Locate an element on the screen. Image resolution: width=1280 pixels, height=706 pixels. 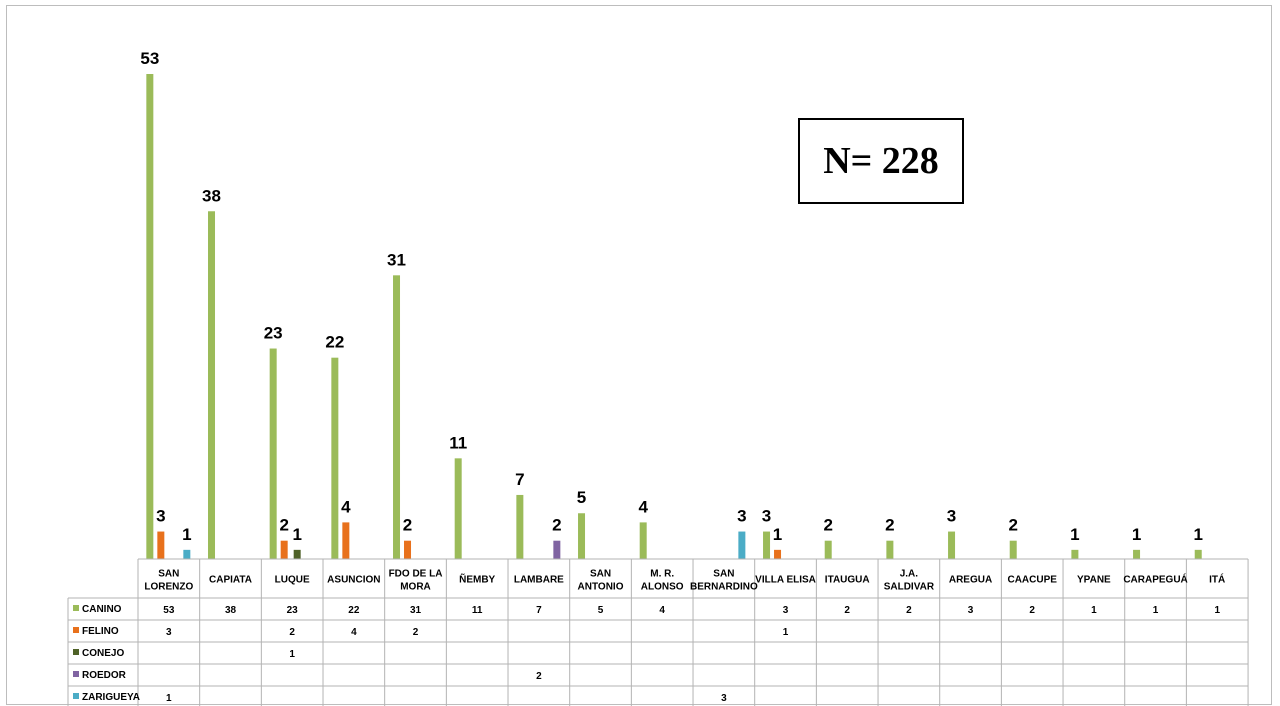
category-label: CARAPEGUÁ is located at coordinates (1155, 579).